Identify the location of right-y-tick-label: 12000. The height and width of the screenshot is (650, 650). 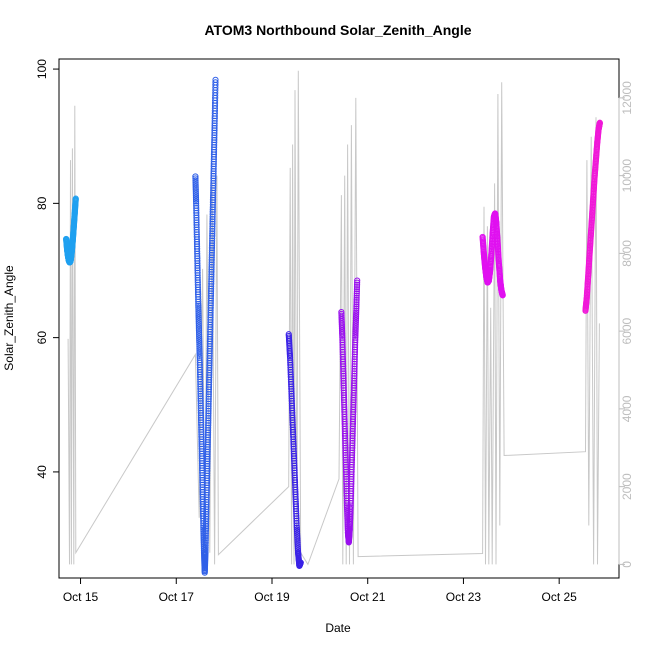
(627, 98).